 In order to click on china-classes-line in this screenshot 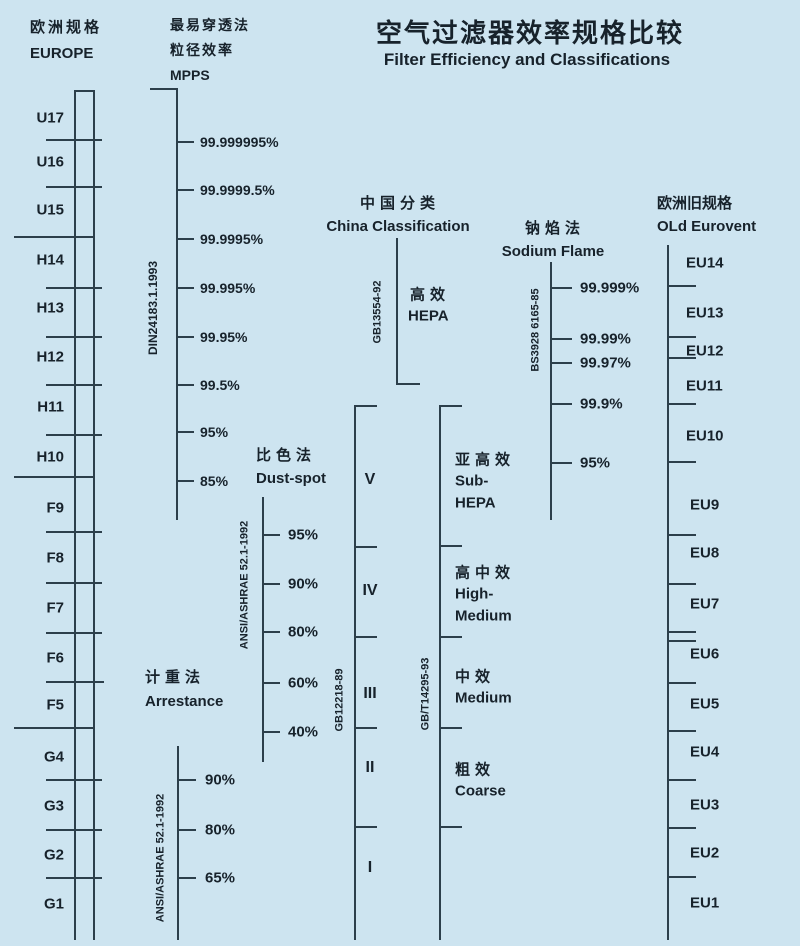, I will do `click(440, 672)`.